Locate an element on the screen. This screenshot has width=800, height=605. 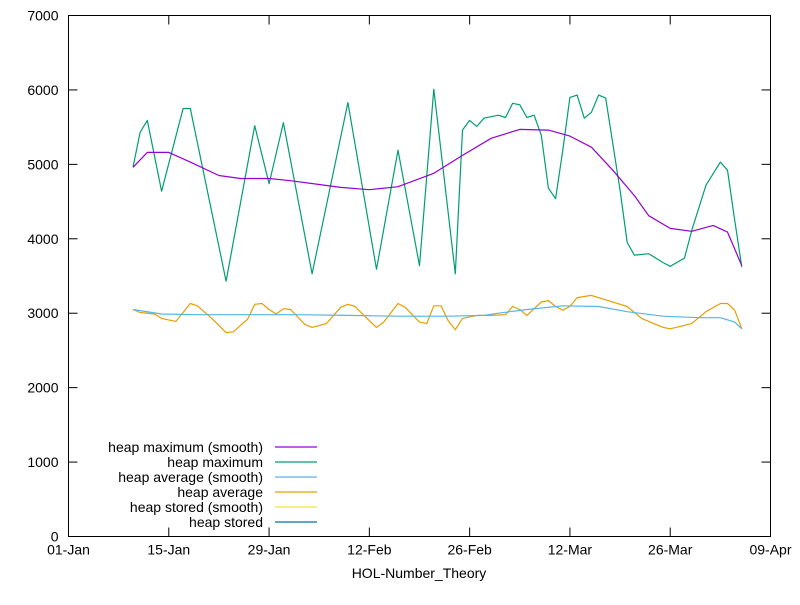
series-line-heap-average is located at coordinates (437, 314).